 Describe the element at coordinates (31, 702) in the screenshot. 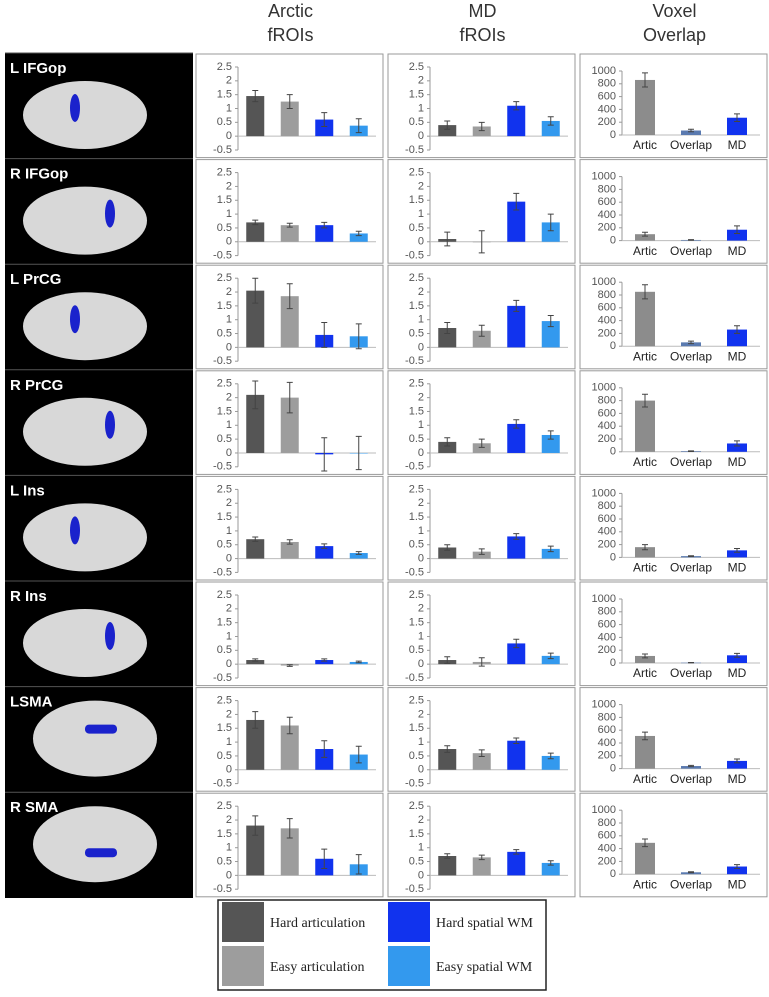

I see `row-label: LSMA` at that location.